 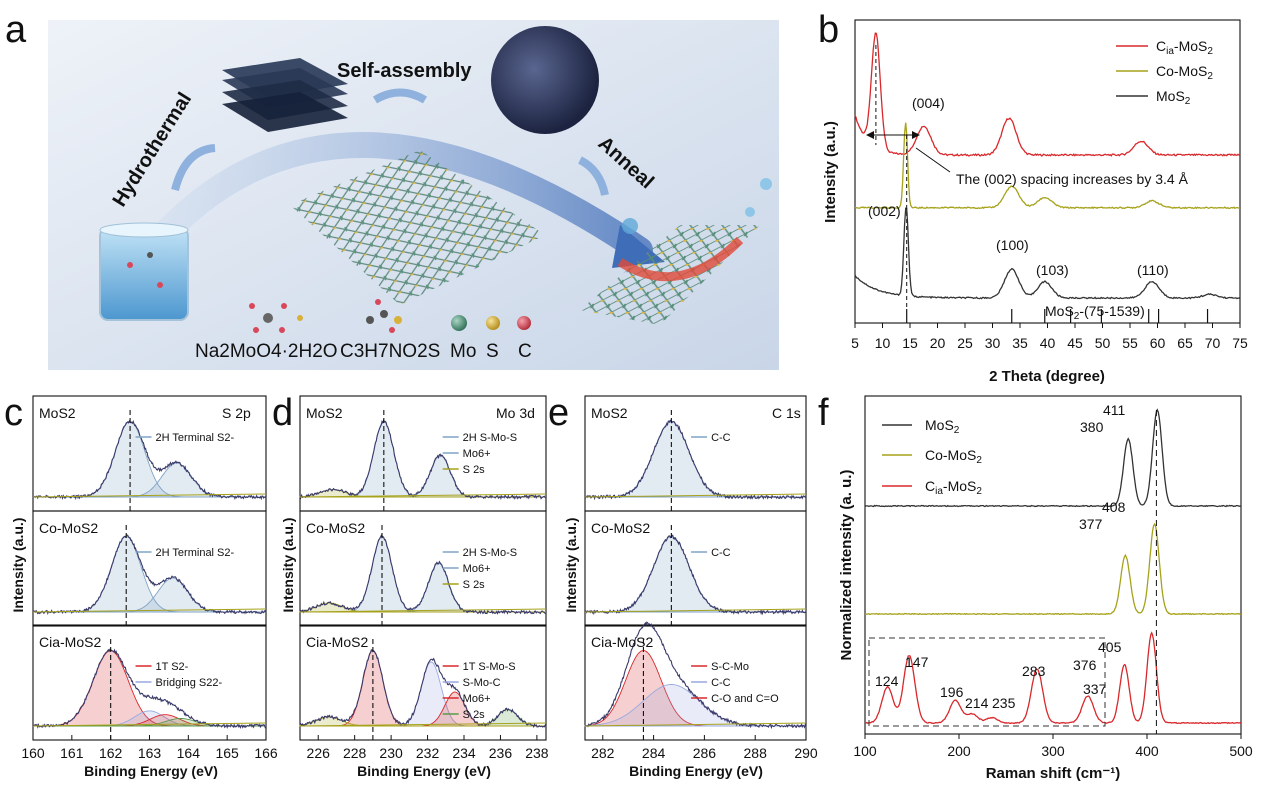 I want to click on legend-mos2: MoS2, so click(x=942, y=426).